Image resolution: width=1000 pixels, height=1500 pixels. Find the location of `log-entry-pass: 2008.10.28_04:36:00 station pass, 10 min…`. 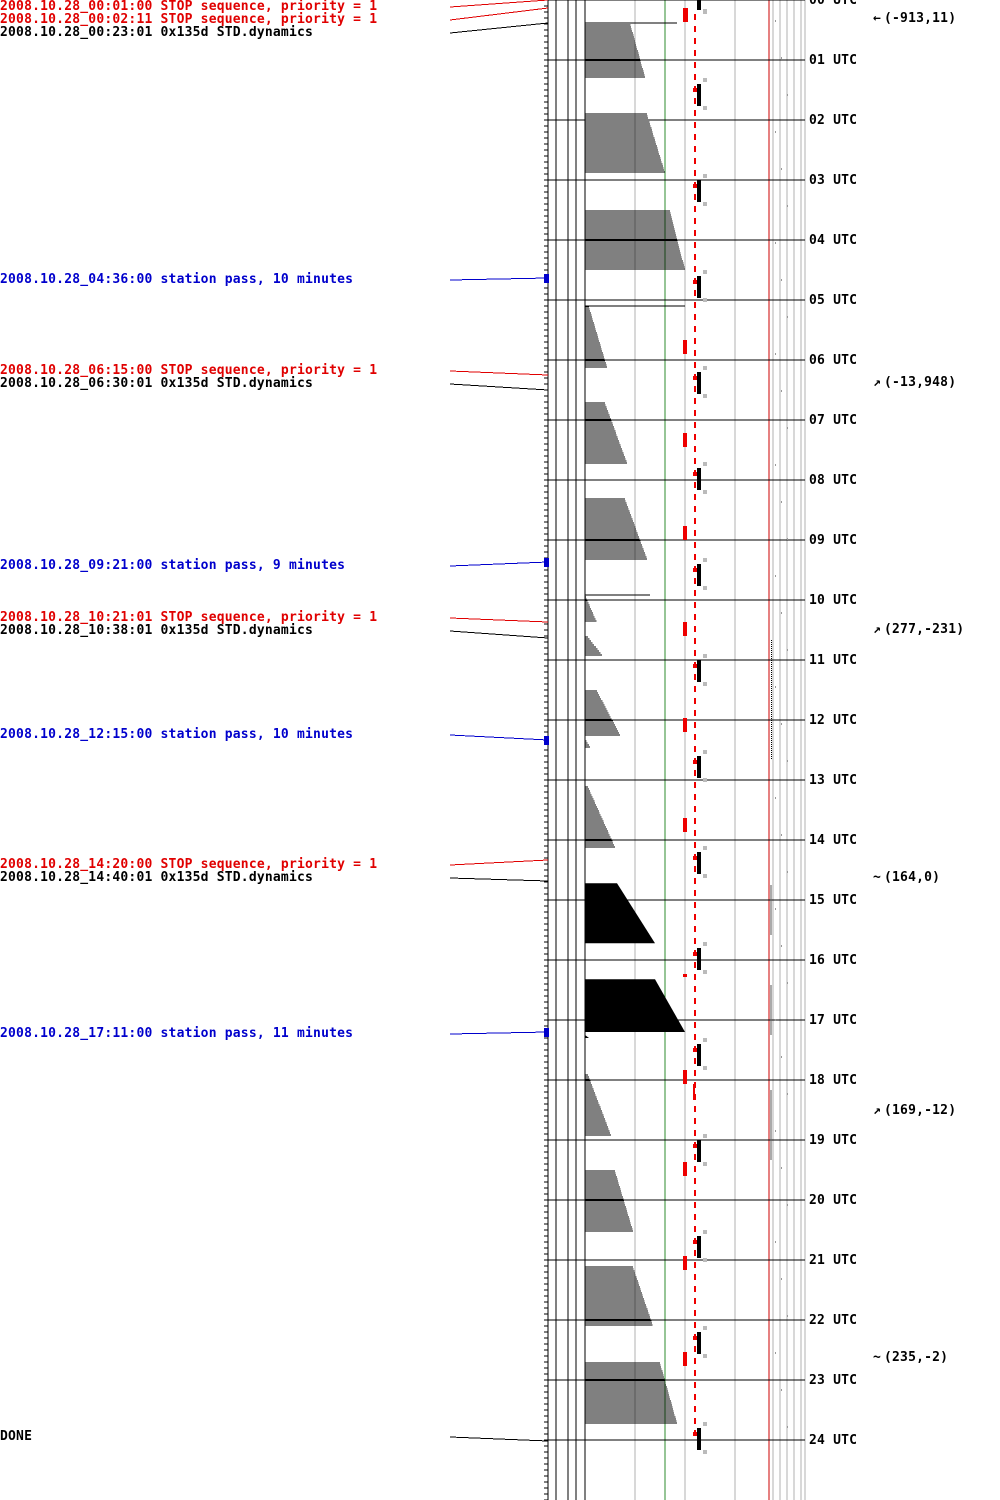

log-entry-pass: 2008.10.28_04:36:00 station pass, 10 min… is located at coordinates (177, 279).